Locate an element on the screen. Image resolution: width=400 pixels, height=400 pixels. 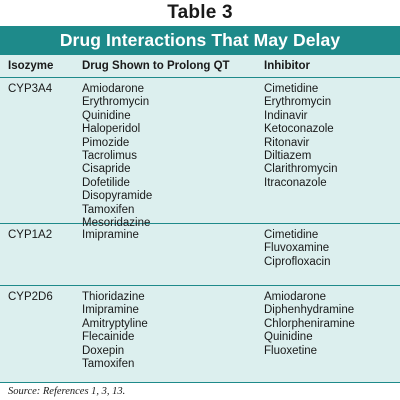
drug-item: Pimozide is located at coordinates (106, 142).